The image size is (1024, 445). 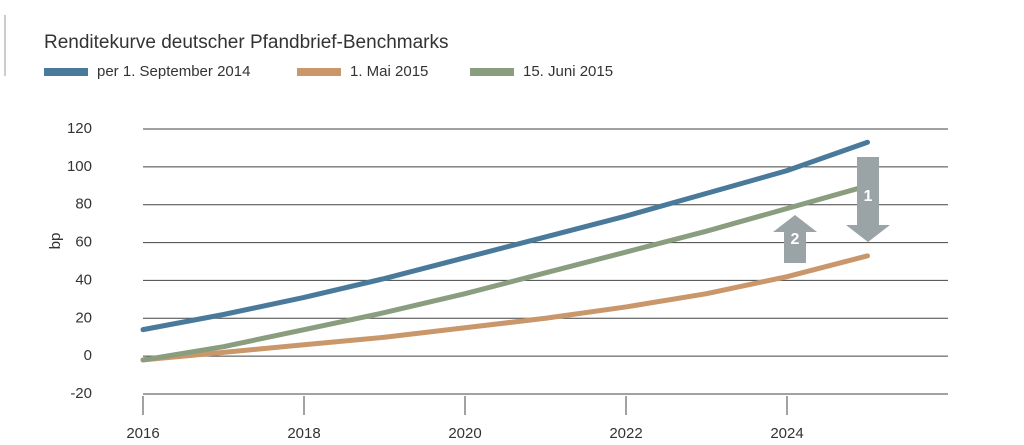 What do you see at coordinates (831, 210) in the screenshot?
I see `arrows: 1 2` at bounding box center [831, 210].